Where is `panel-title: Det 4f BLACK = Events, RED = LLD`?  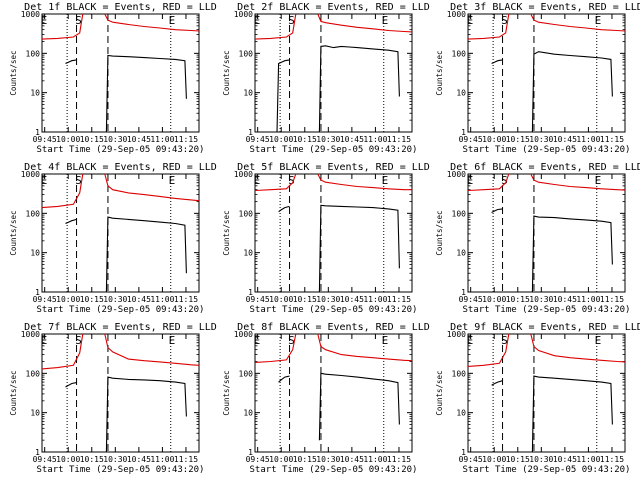 panel-title: Det 4f BLACK = Events, RED = LLD is located at coordinates (120, 167).